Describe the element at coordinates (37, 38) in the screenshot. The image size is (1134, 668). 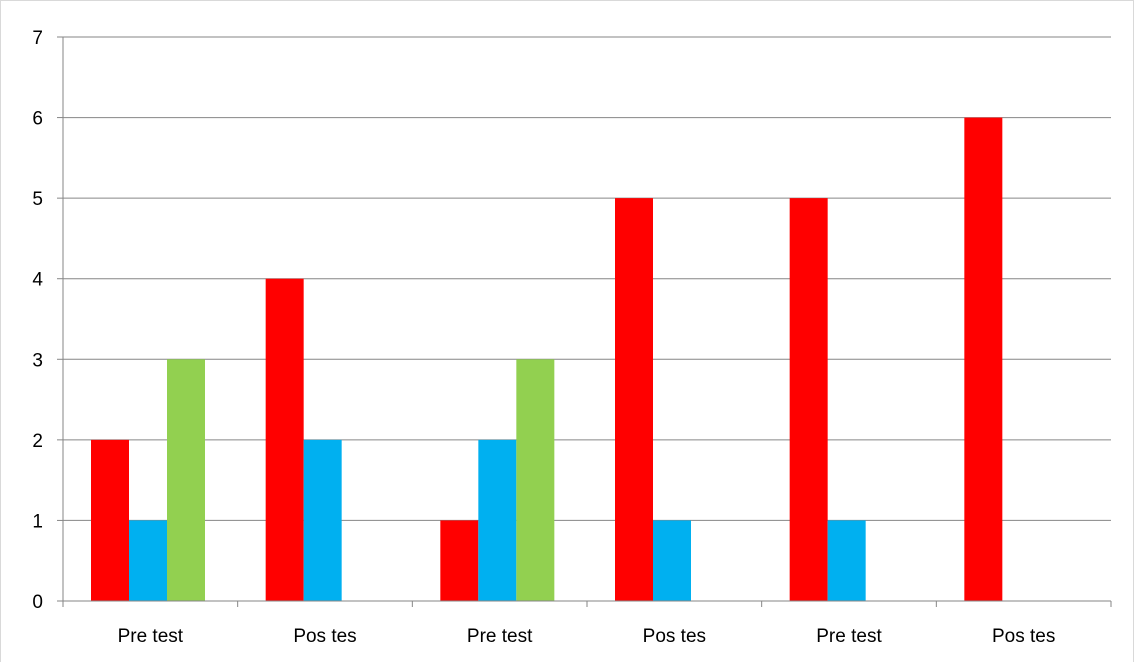
I see `y-tick-label: 7` at that location.